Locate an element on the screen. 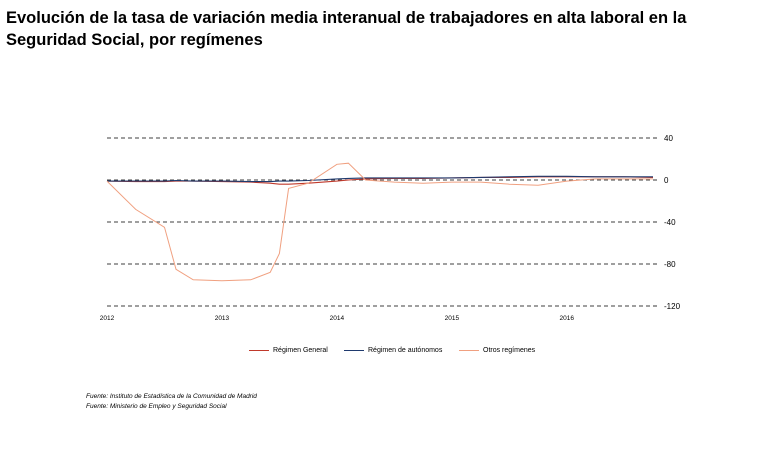 This screenshot has width=759, height=455. y-tick-label-3: -80 is located at coordinates (670, 264).